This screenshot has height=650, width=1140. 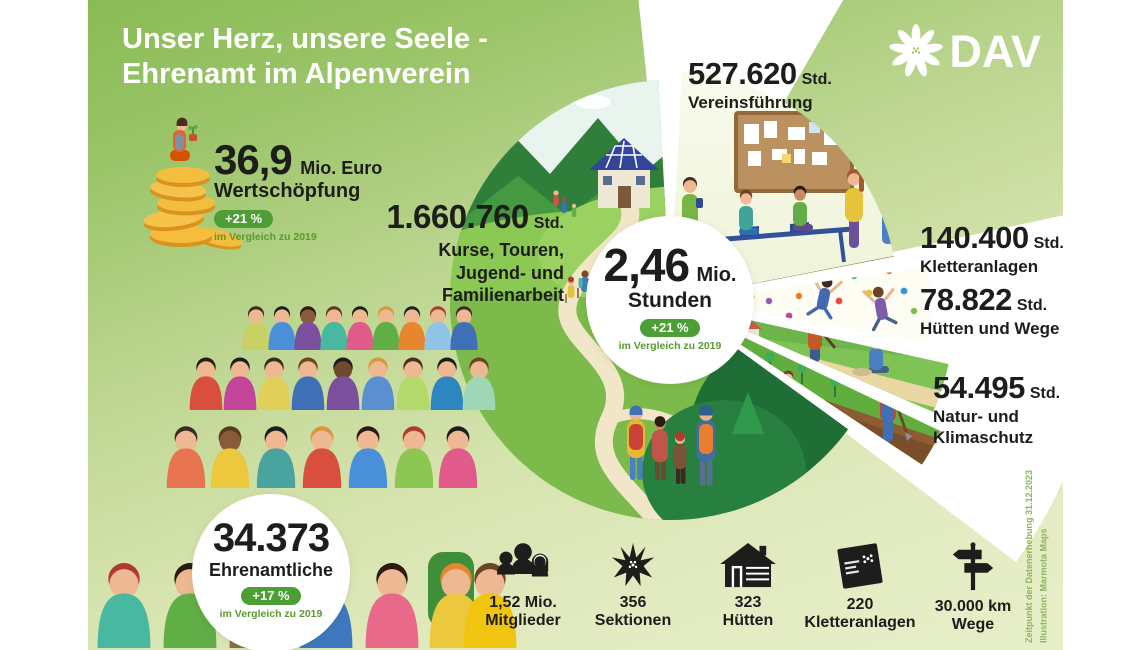 I want to click on footer-stat-huetten: 323 Hütten, so click(x=748, y=586).